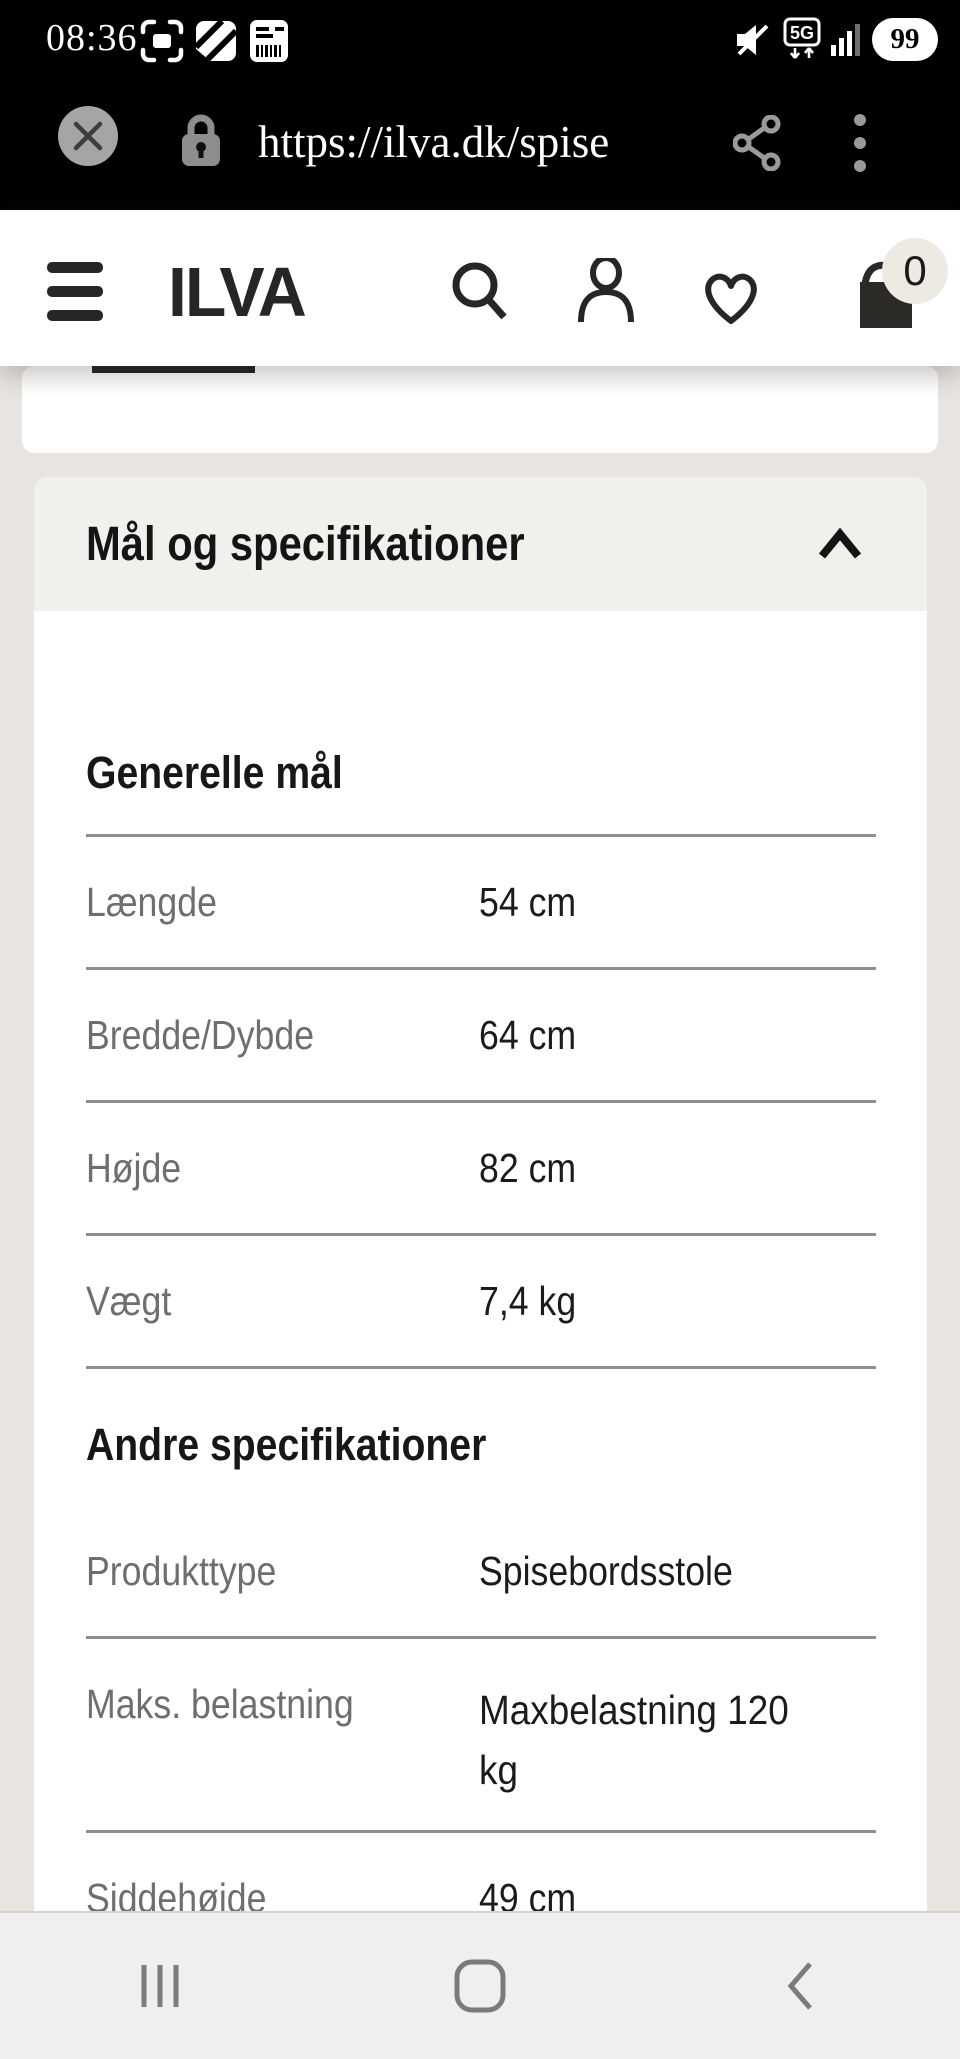 The height and width of the screenshot is (2059, 960). I want to click on site-header: ILVA 0, so click(480, 288).